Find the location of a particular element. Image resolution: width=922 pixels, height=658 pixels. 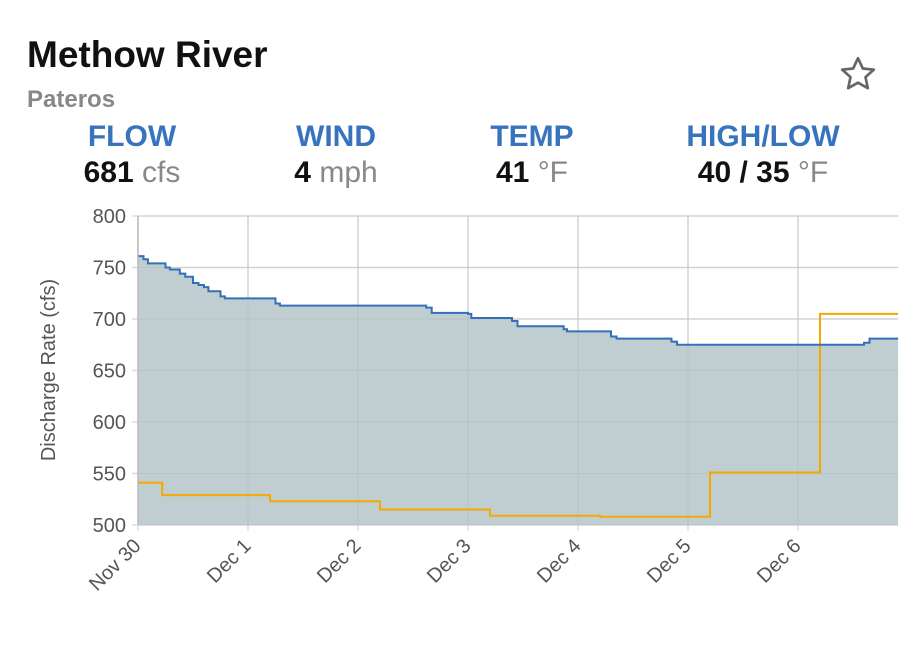

stat-high-low: HIGH/LOW 40 / 35 °F is located at coordinates (763, 155).